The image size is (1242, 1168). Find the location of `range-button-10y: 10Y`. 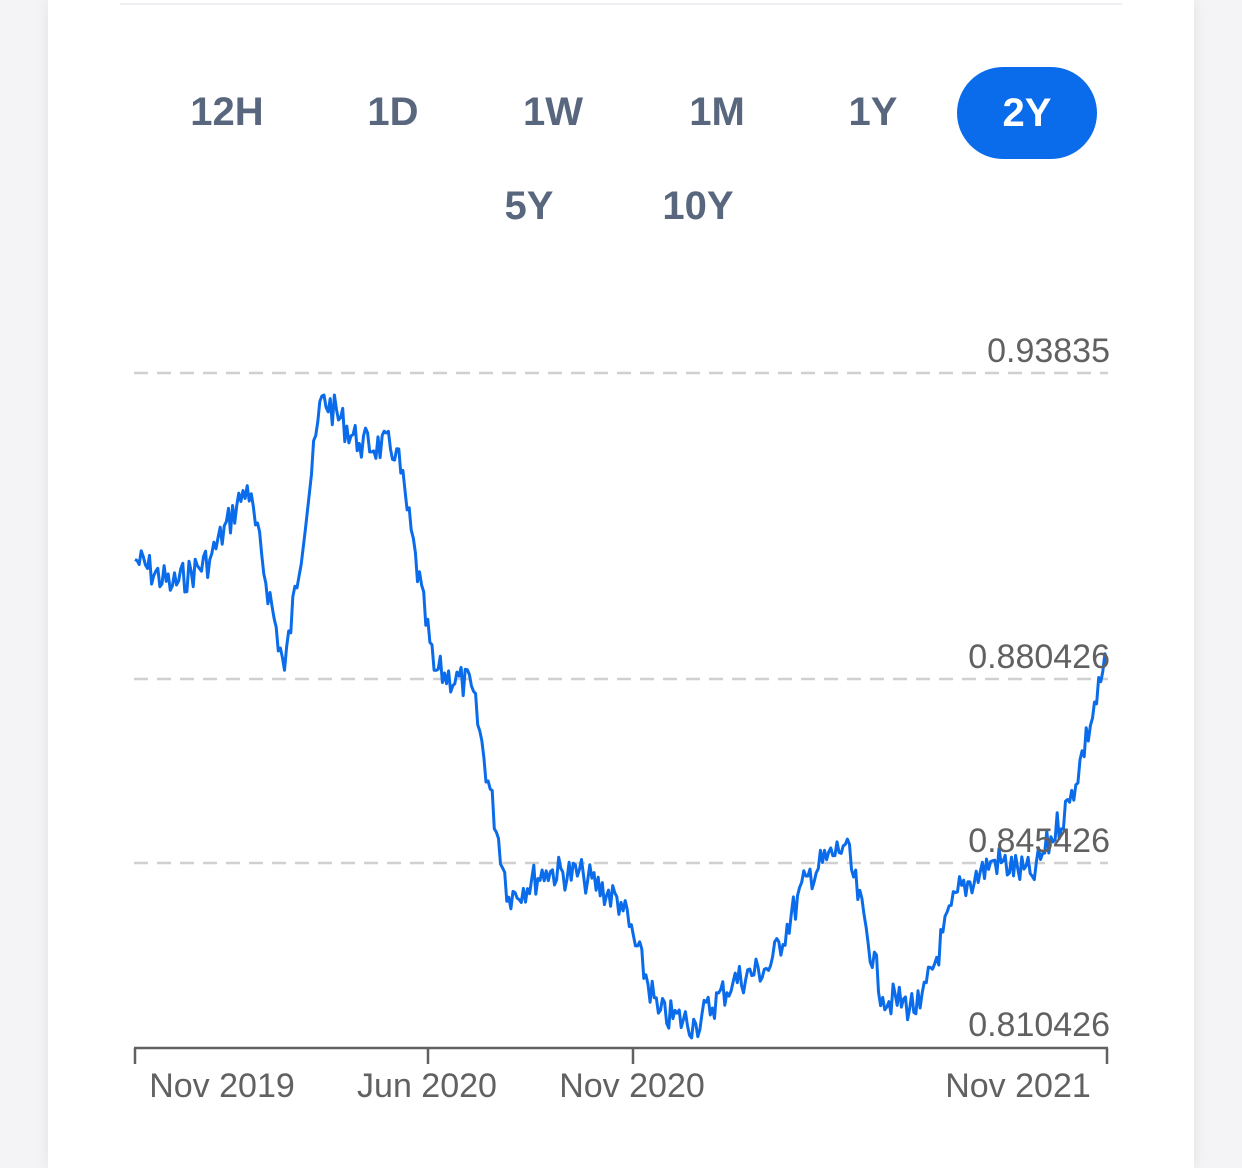

range-button-10y: 10Y is located at coordinates (698, 206).